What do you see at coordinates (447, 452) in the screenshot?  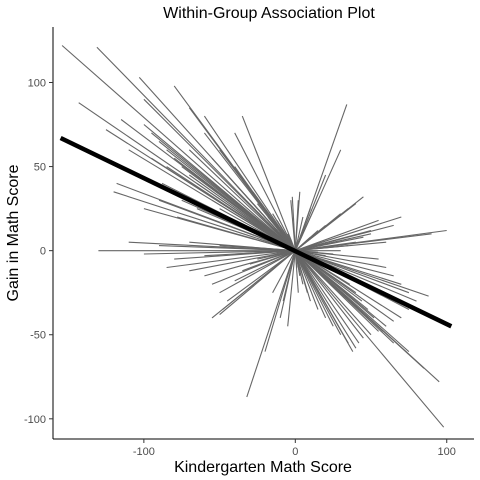 I see `x-tick-label: 100` at bounding box center [447, 452].